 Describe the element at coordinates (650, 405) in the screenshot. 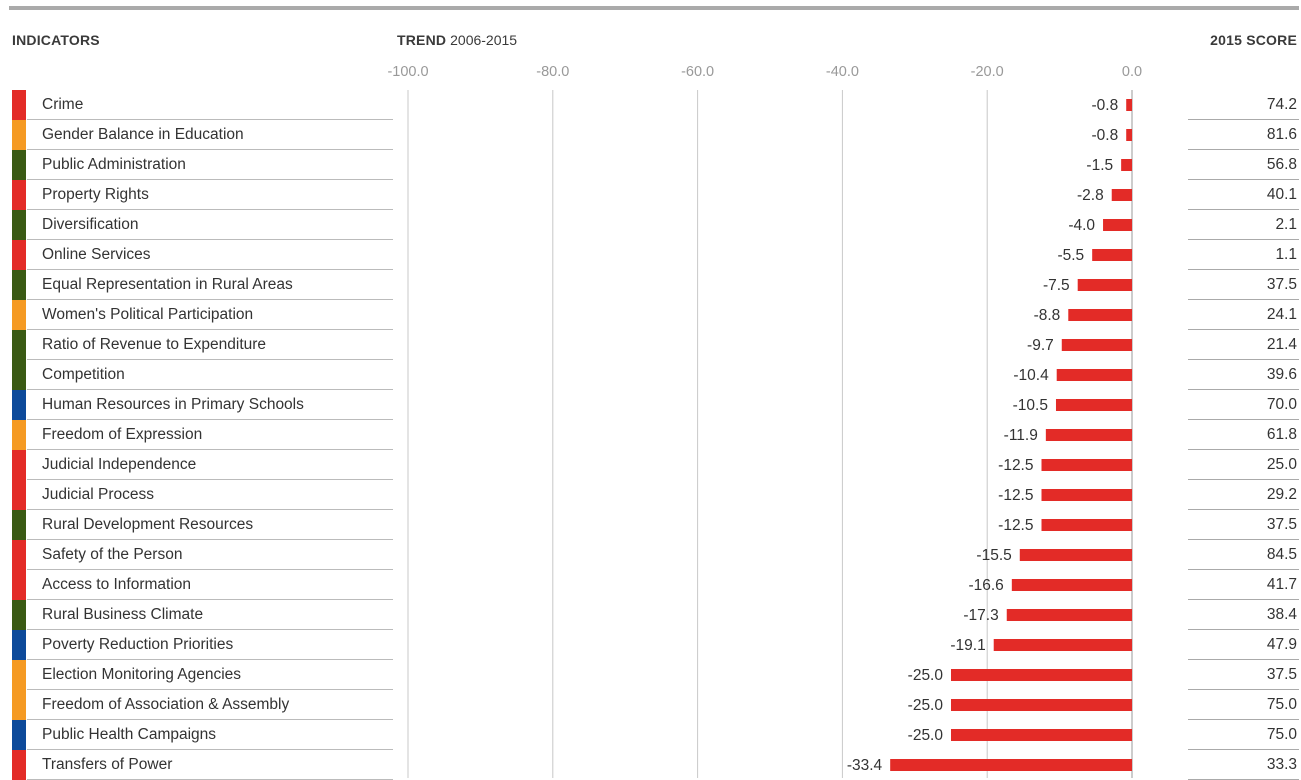

I see `indicator-row: Human Resources in Primary Schools 70.0` at that location.